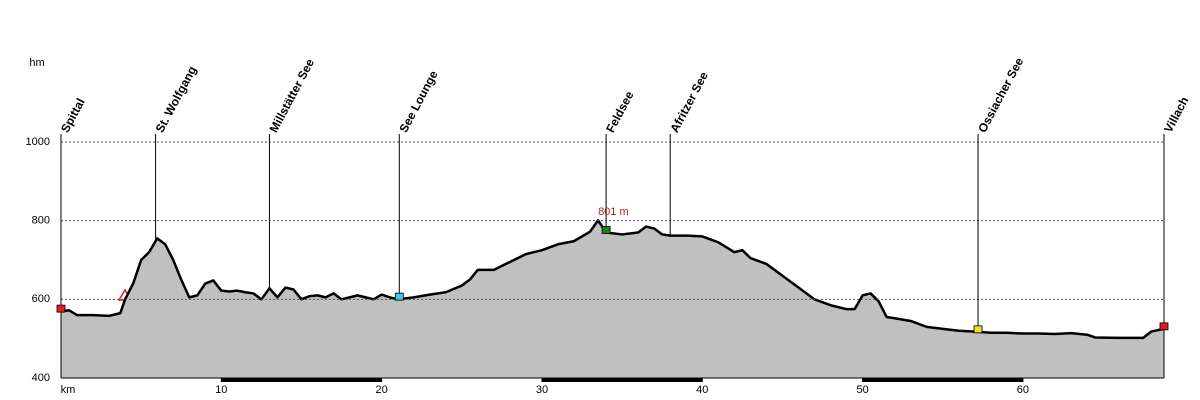 The image size is (1200, 400). What do you see at coordinates (1000, 95) in the screenshot?
I see `waypoint-label: Ossiacher See` at bounding box center [1000, 95].